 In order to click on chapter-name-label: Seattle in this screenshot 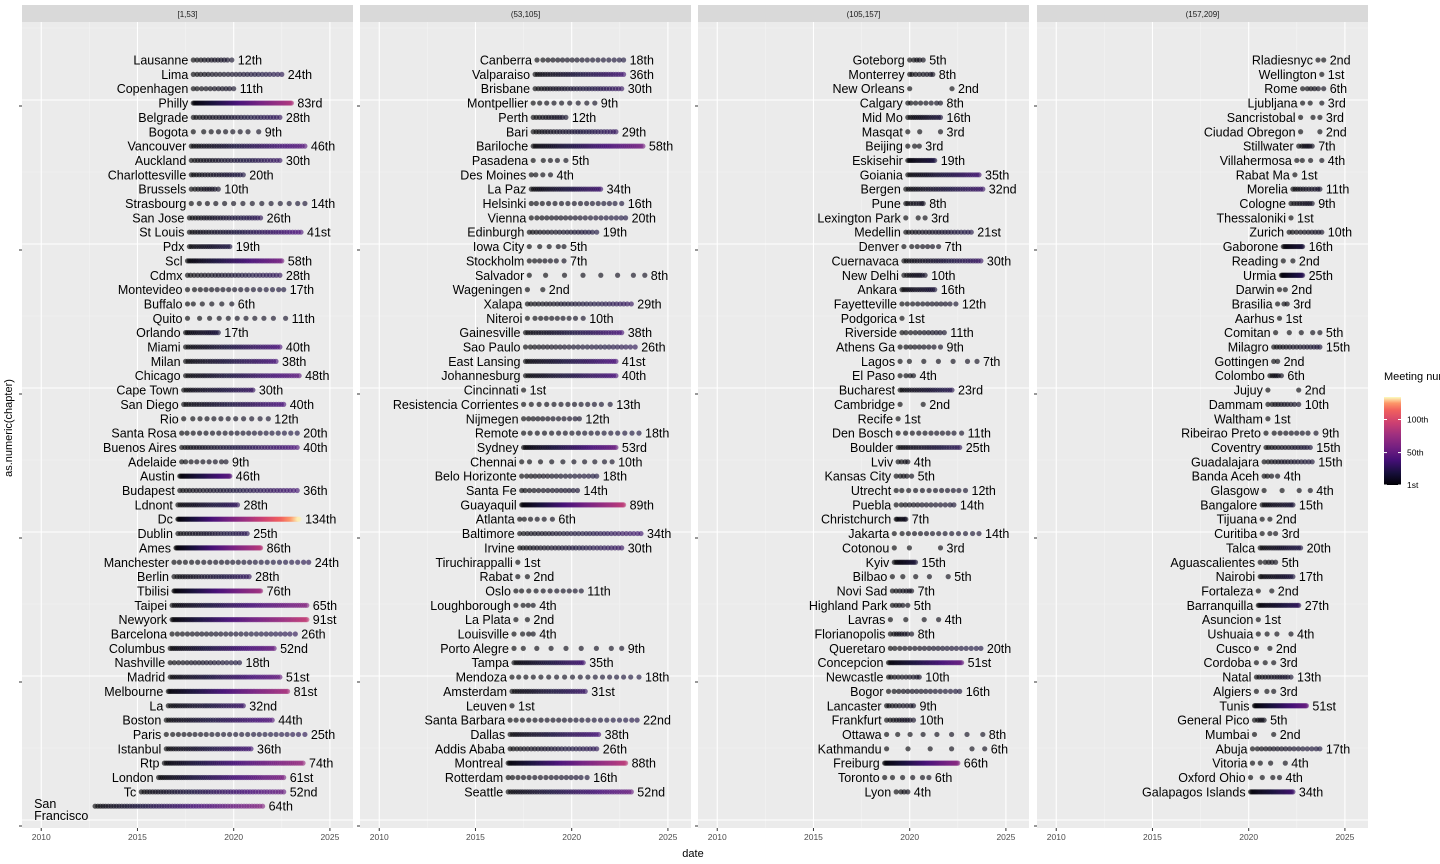, I will do `click(483, 792)`.